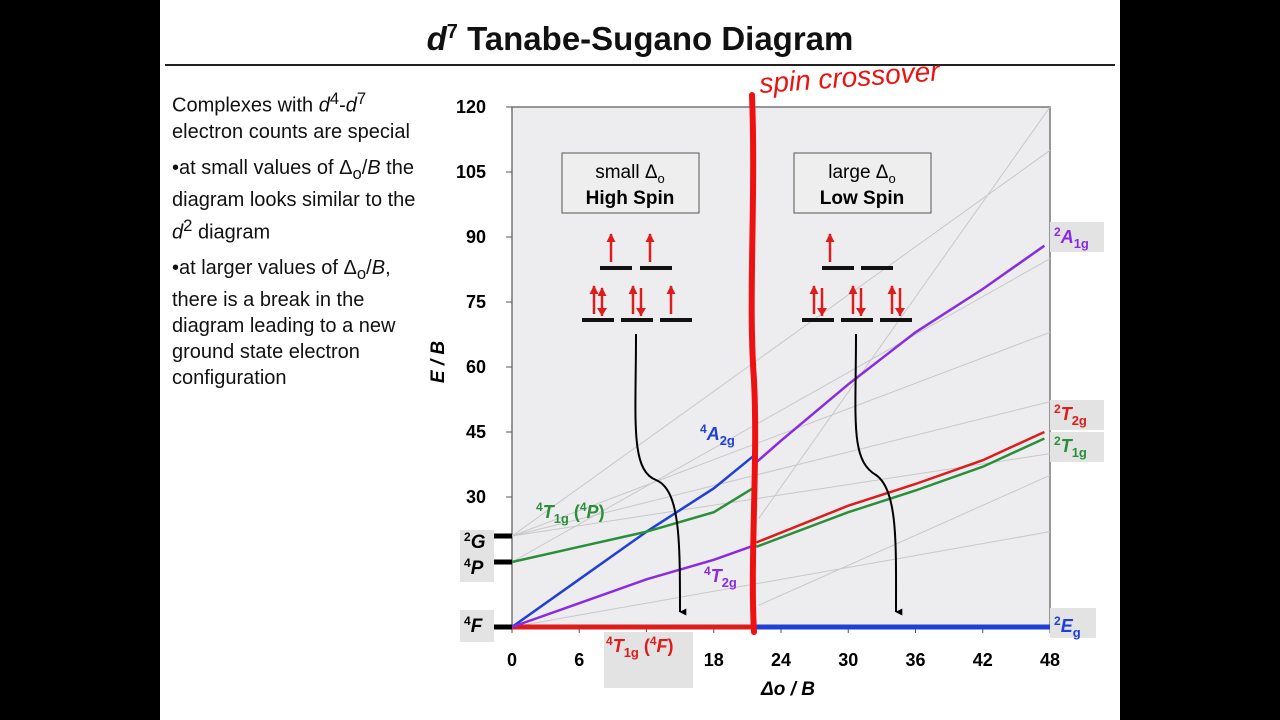 The width and height of the screenshot is (1280, 720). Describe the element at coordinates (438, 362) in the screenshot. I see `y-axis-title: E / B` at that location.